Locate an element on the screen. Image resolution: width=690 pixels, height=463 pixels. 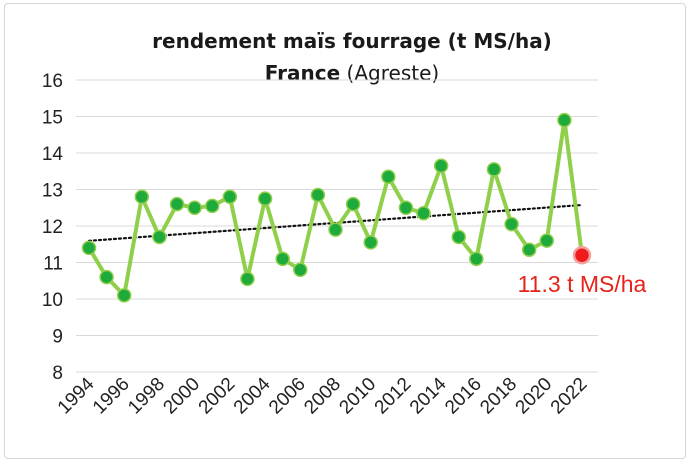
x-tick-label: 2020 is located at coordinates (534, 396).